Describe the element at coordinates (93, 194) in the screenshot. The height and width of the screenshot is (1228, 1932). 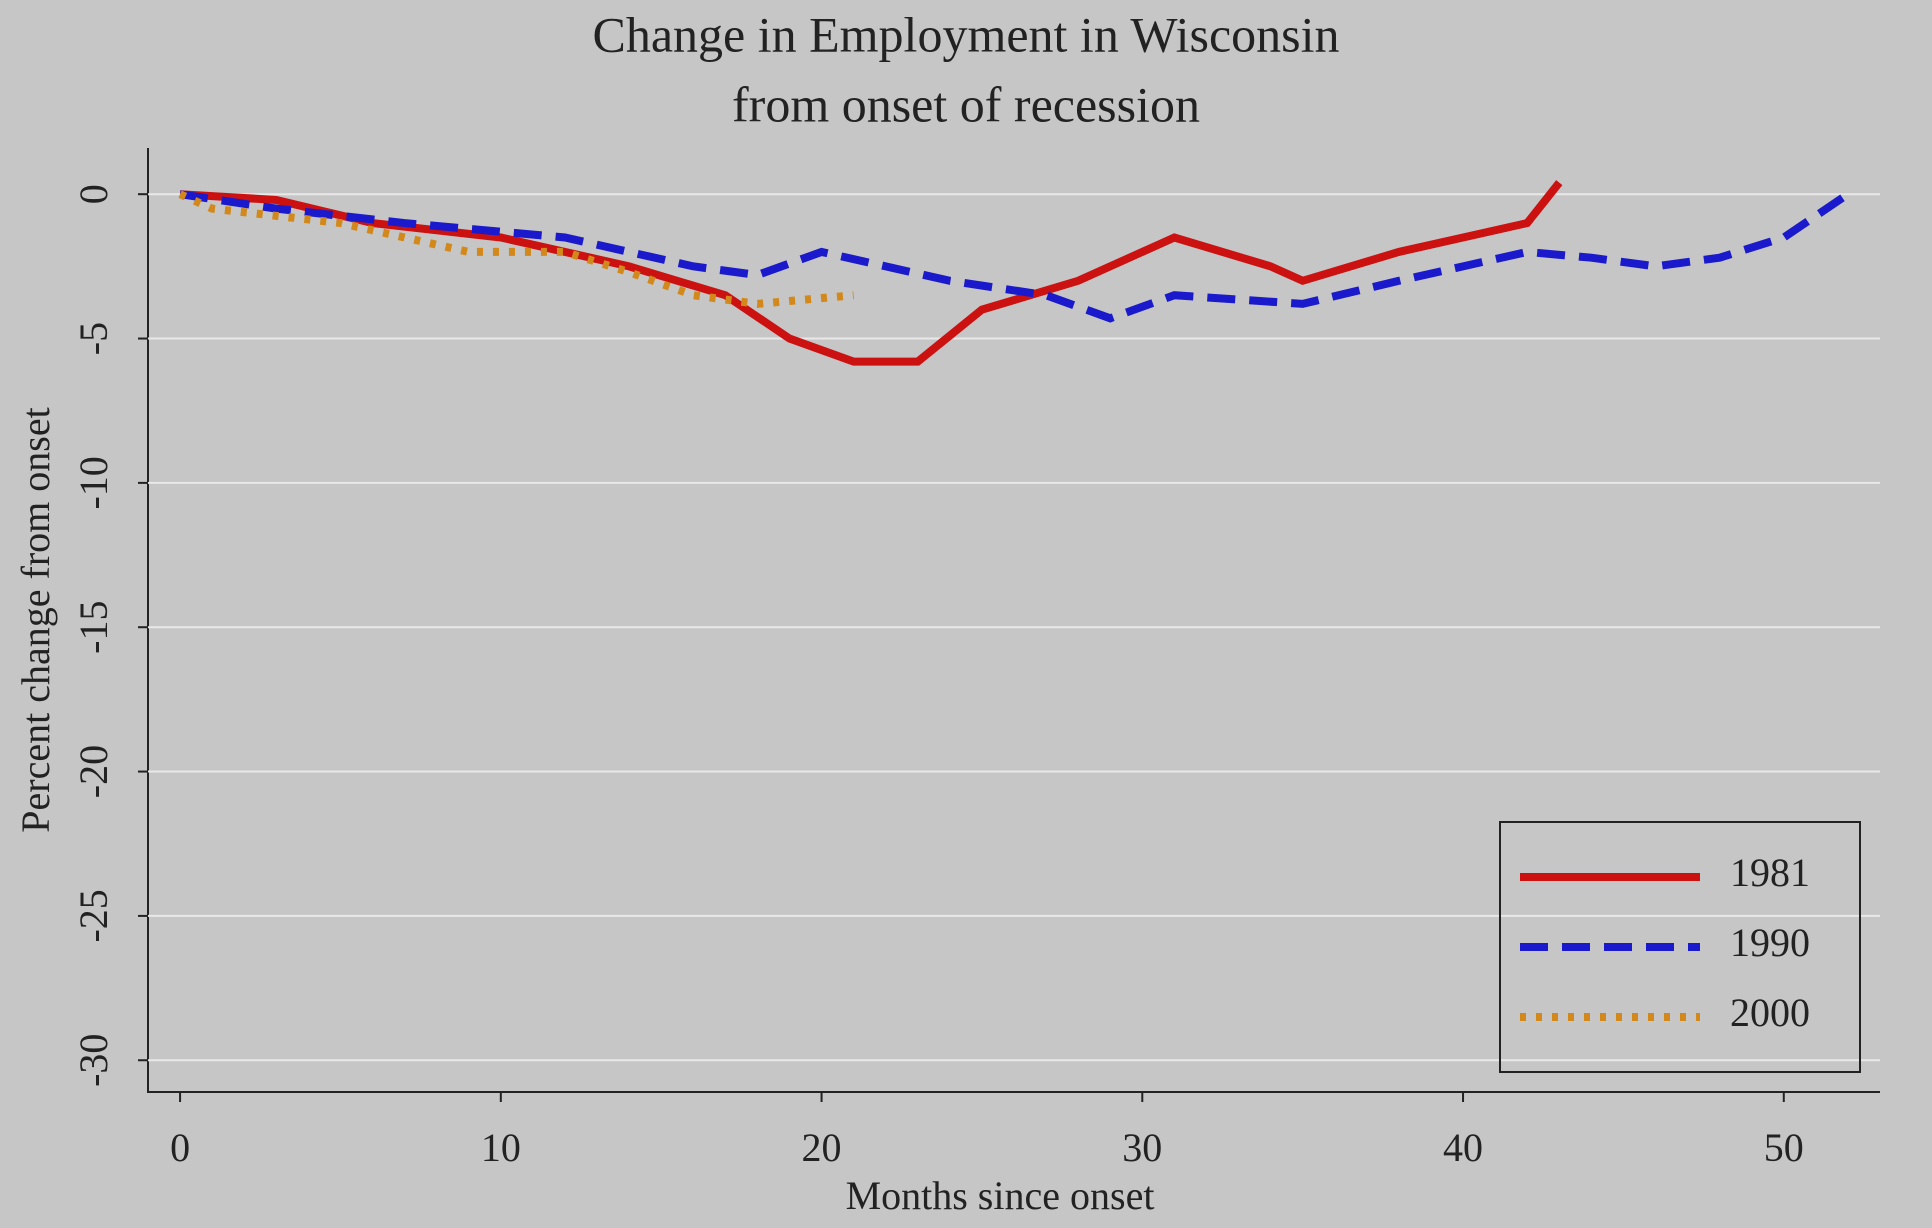
I see `y-tick-label: 0` at that location.